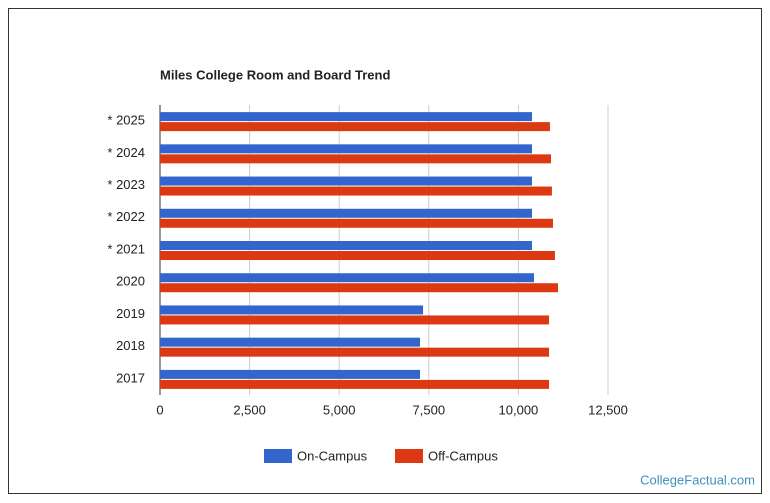 This screenshot has height=503, width=770. What do you see at coordinates (608, 409) in the screenshot?
I see `x-tick-label: 12,500` at bounding box center [608, 409].